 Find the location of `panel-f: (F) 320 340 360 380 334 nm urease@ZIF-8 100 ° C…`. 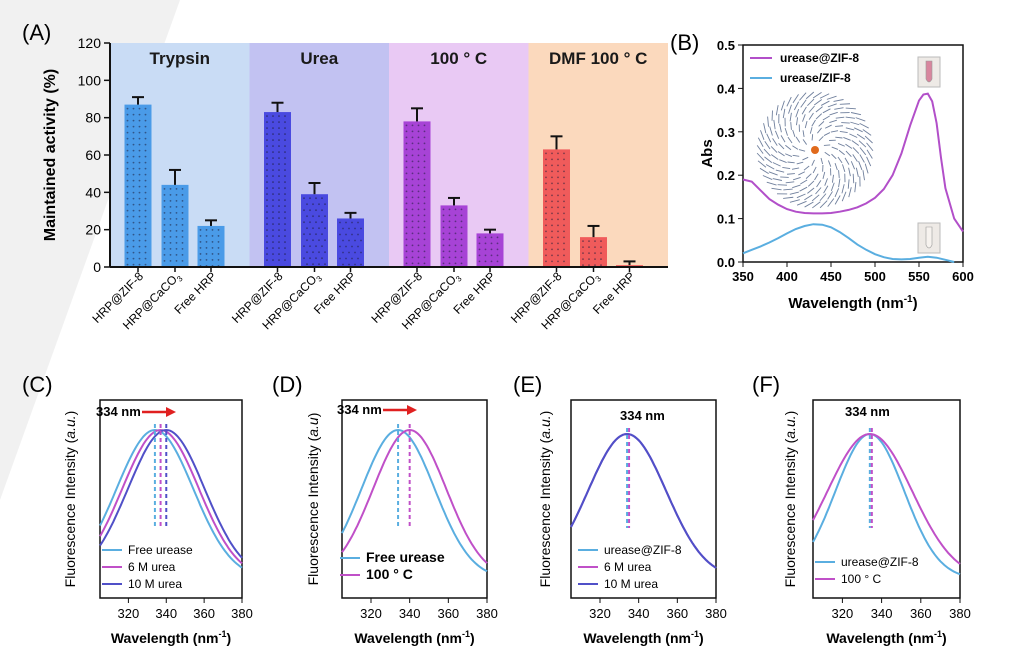

panel-f: (F) 320 340 360 380 334 nm urease@ZIF-8 100 ° C… is located at coordinates (861, 509).